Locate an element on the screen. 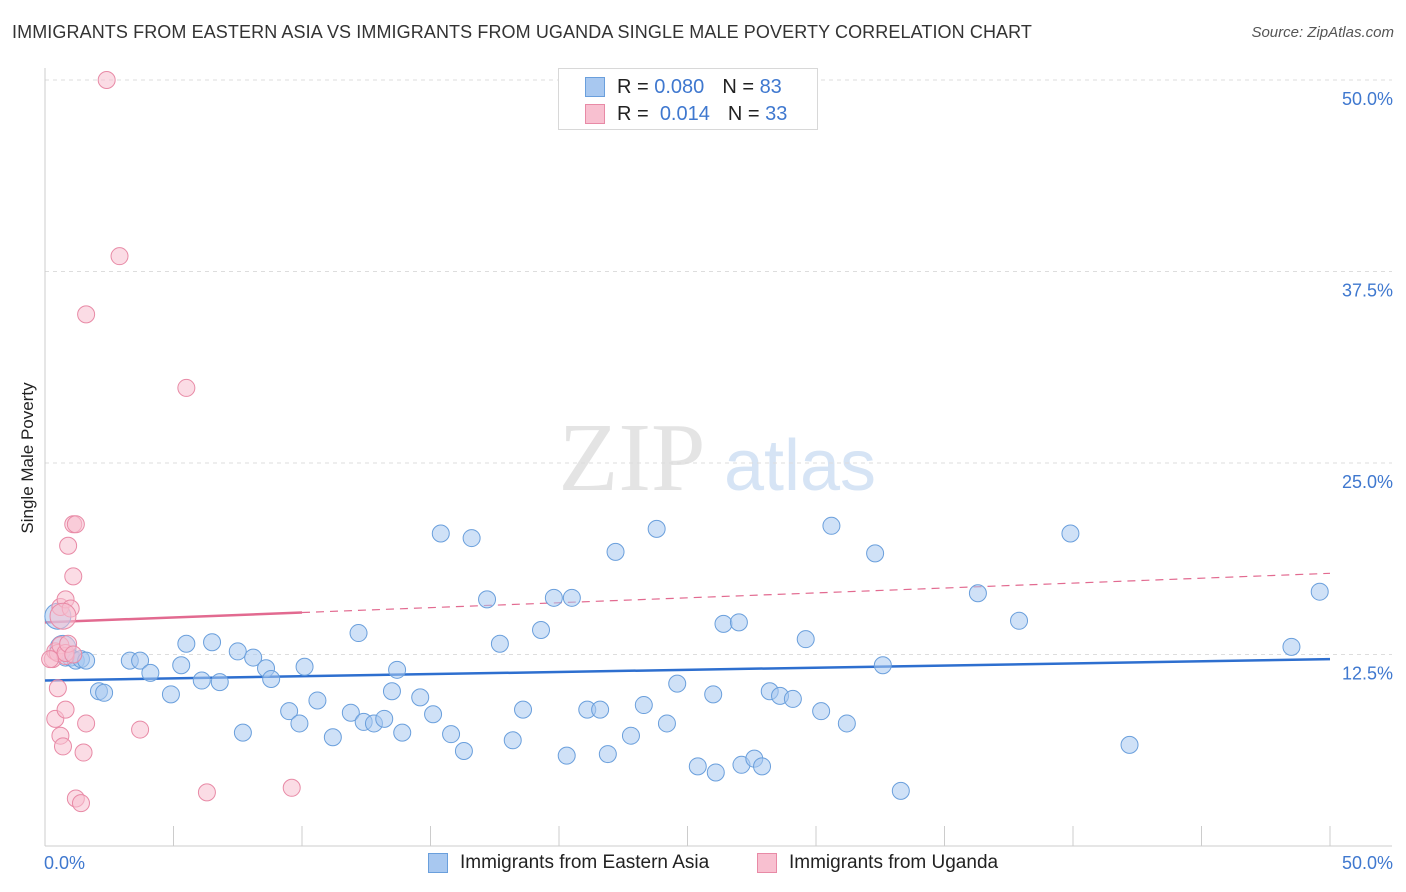 This screenshot has height=892, width=1406. legend-row-eastern-asia: R = 0.080 N = 83 is located at coordinates (683, 87).